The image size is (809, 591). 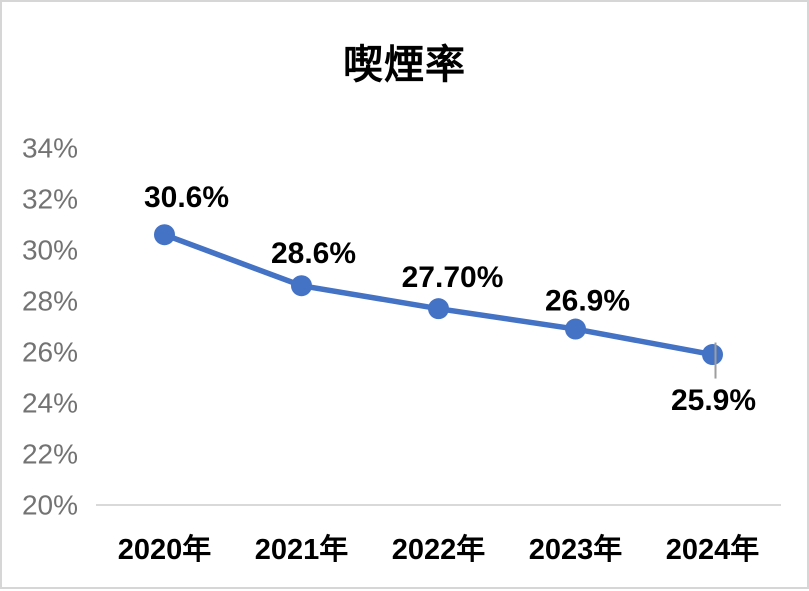 I want to click on x-tick-label: 2024年, so click(x=713, y=549).